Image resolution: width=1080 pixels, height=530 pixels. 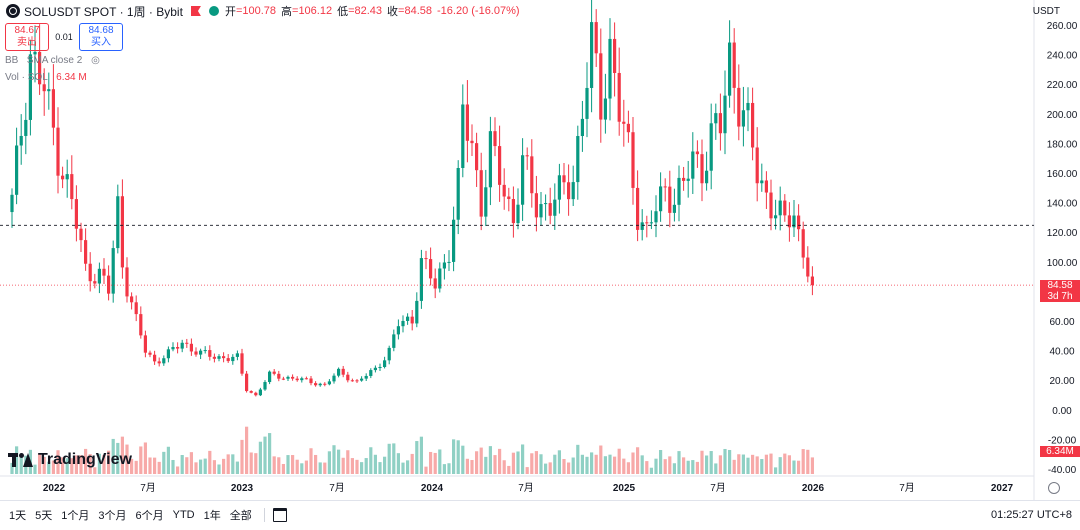 I want to click on tradingview-mark-icon, so click(x=21, y=460).